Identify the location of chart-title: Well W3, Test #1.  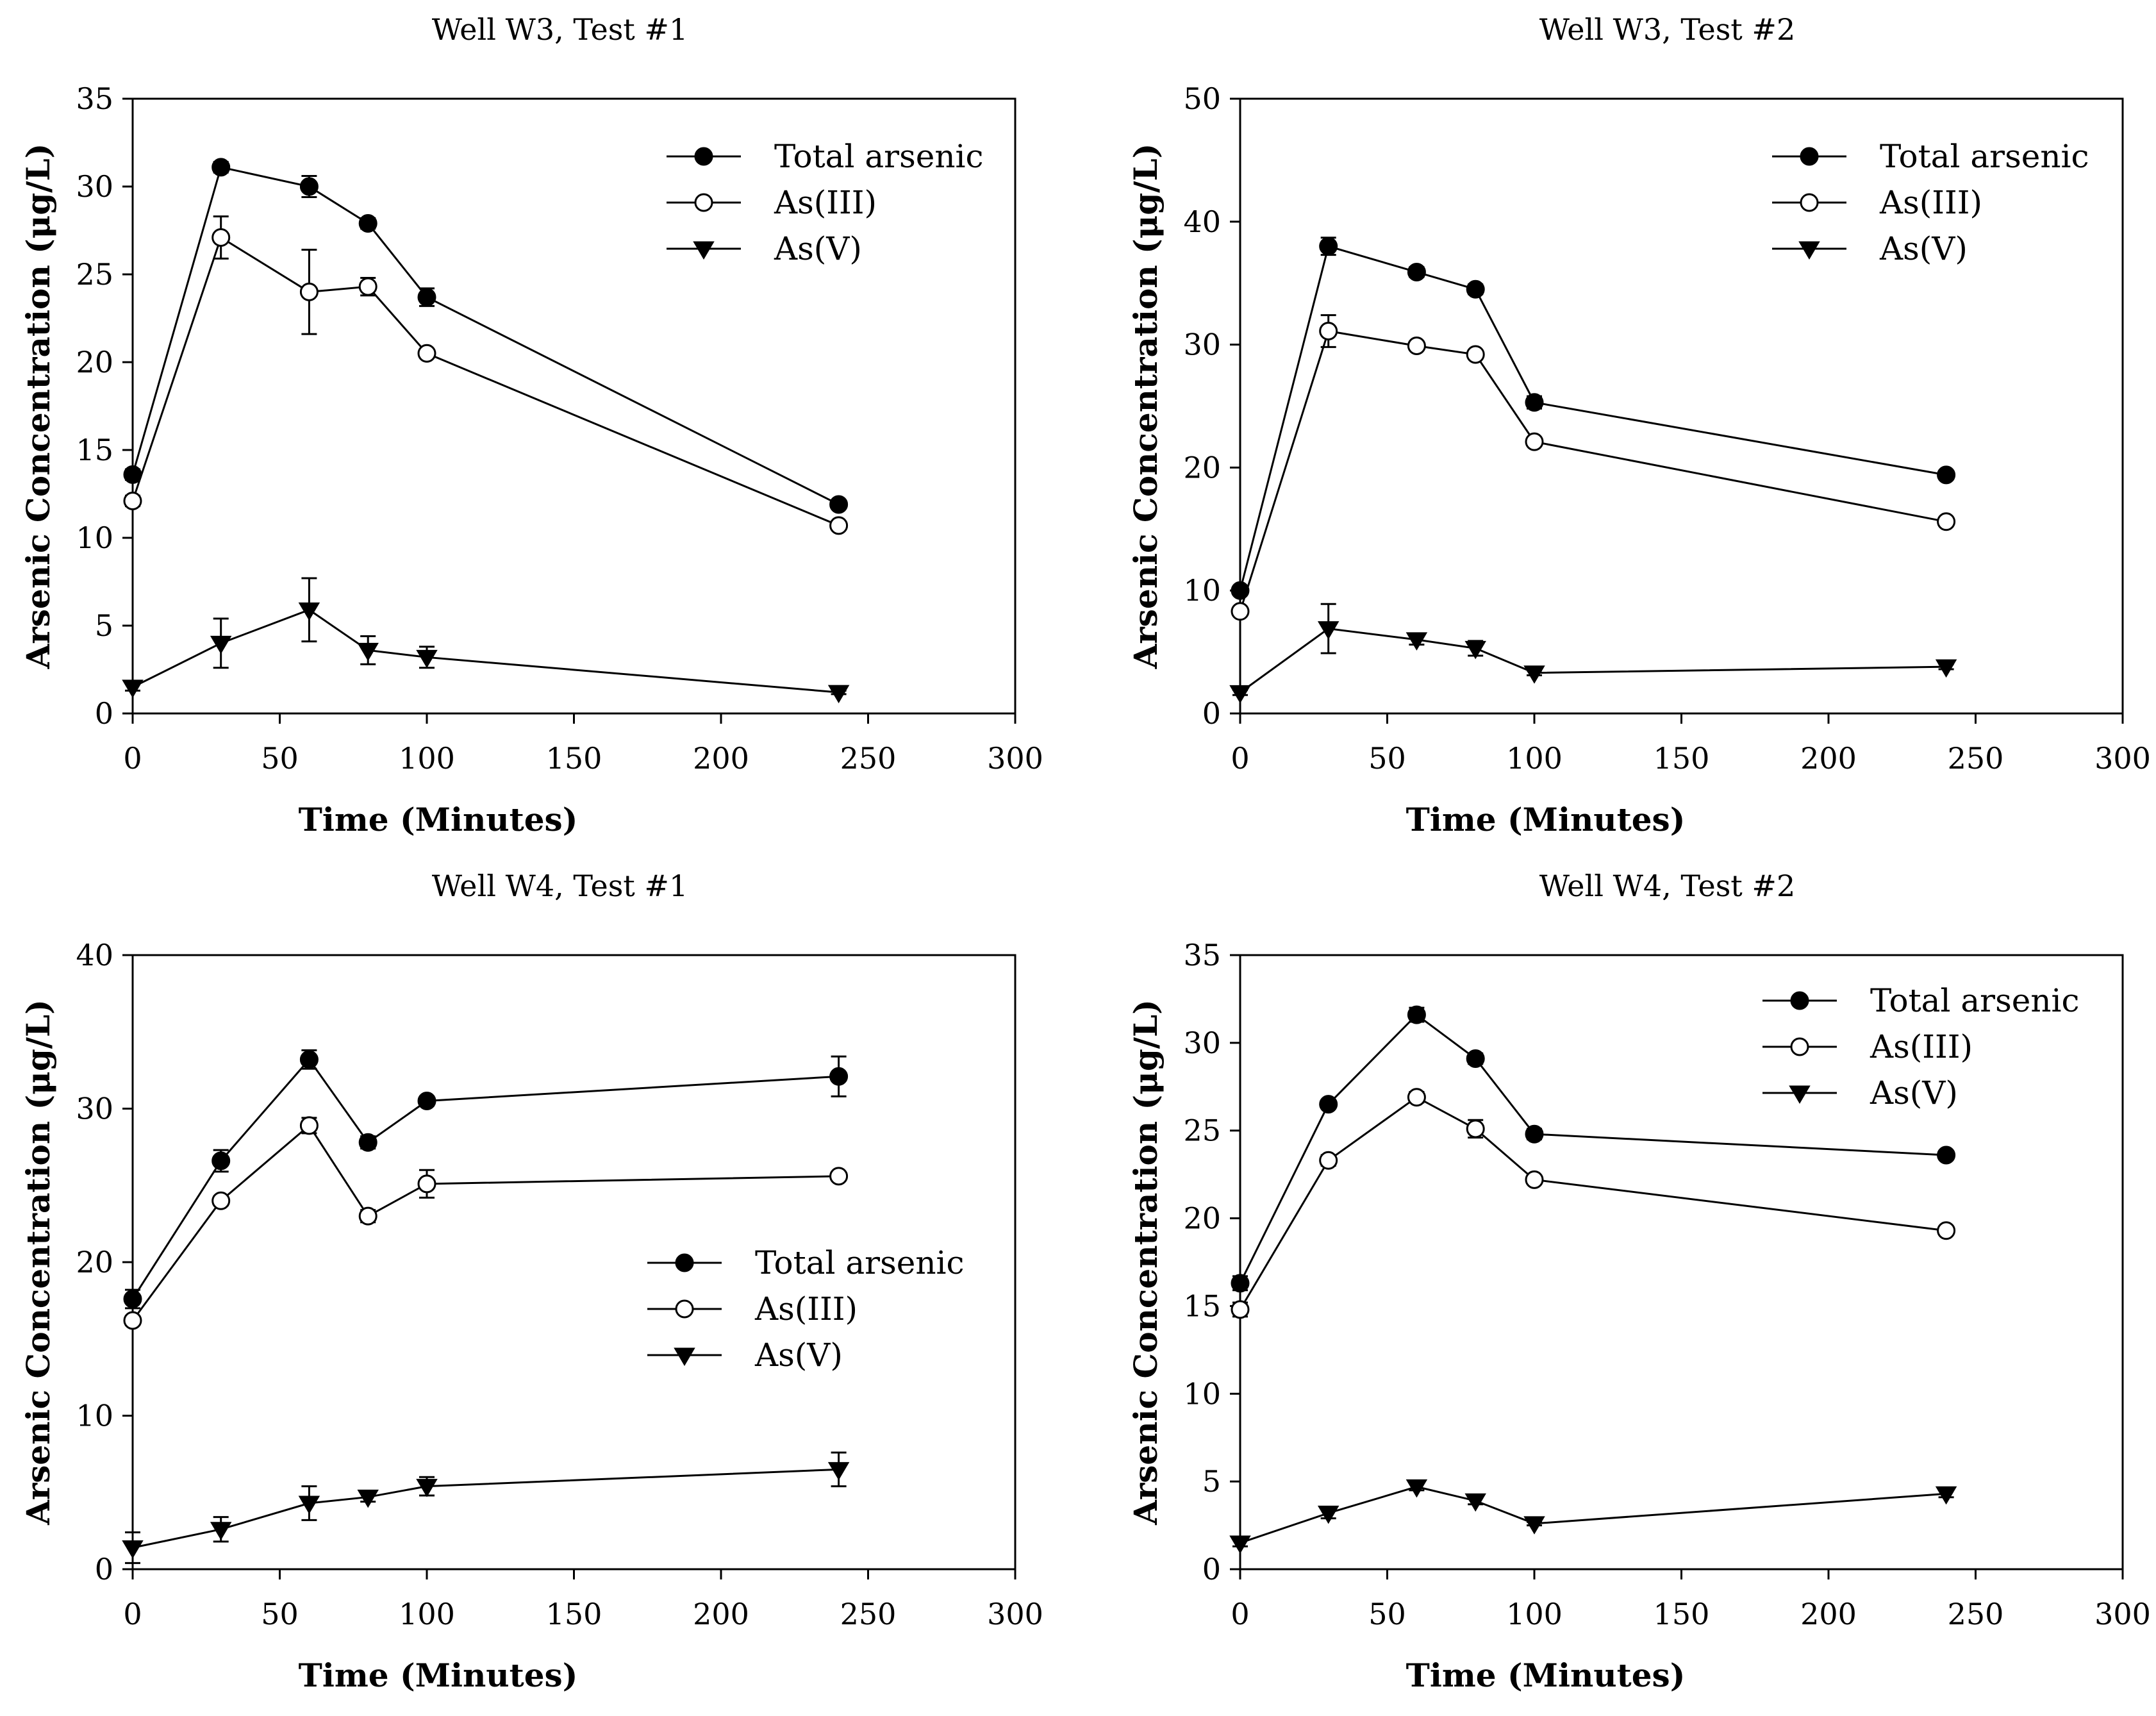
(560, 29).